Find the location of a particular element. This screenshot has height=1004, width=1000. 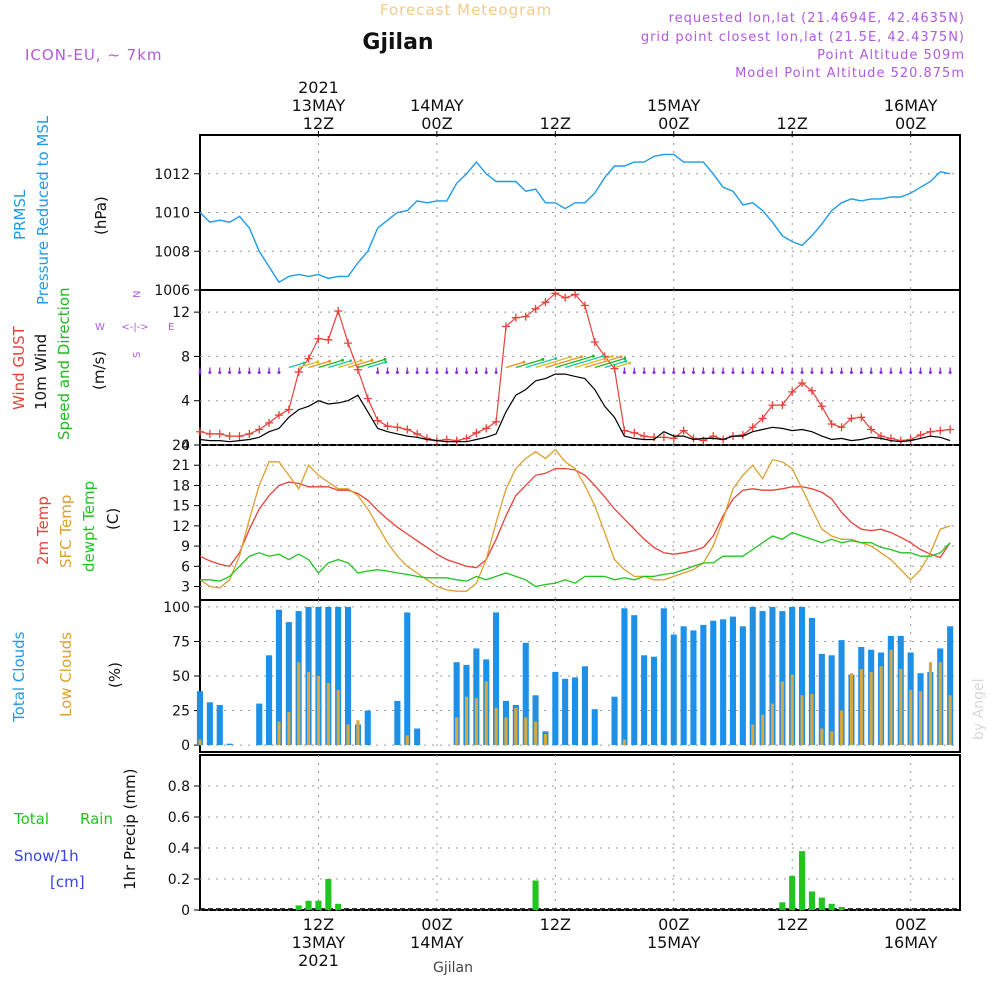

temperature-ytick-label: 12 is located at coordinates (181, 527).